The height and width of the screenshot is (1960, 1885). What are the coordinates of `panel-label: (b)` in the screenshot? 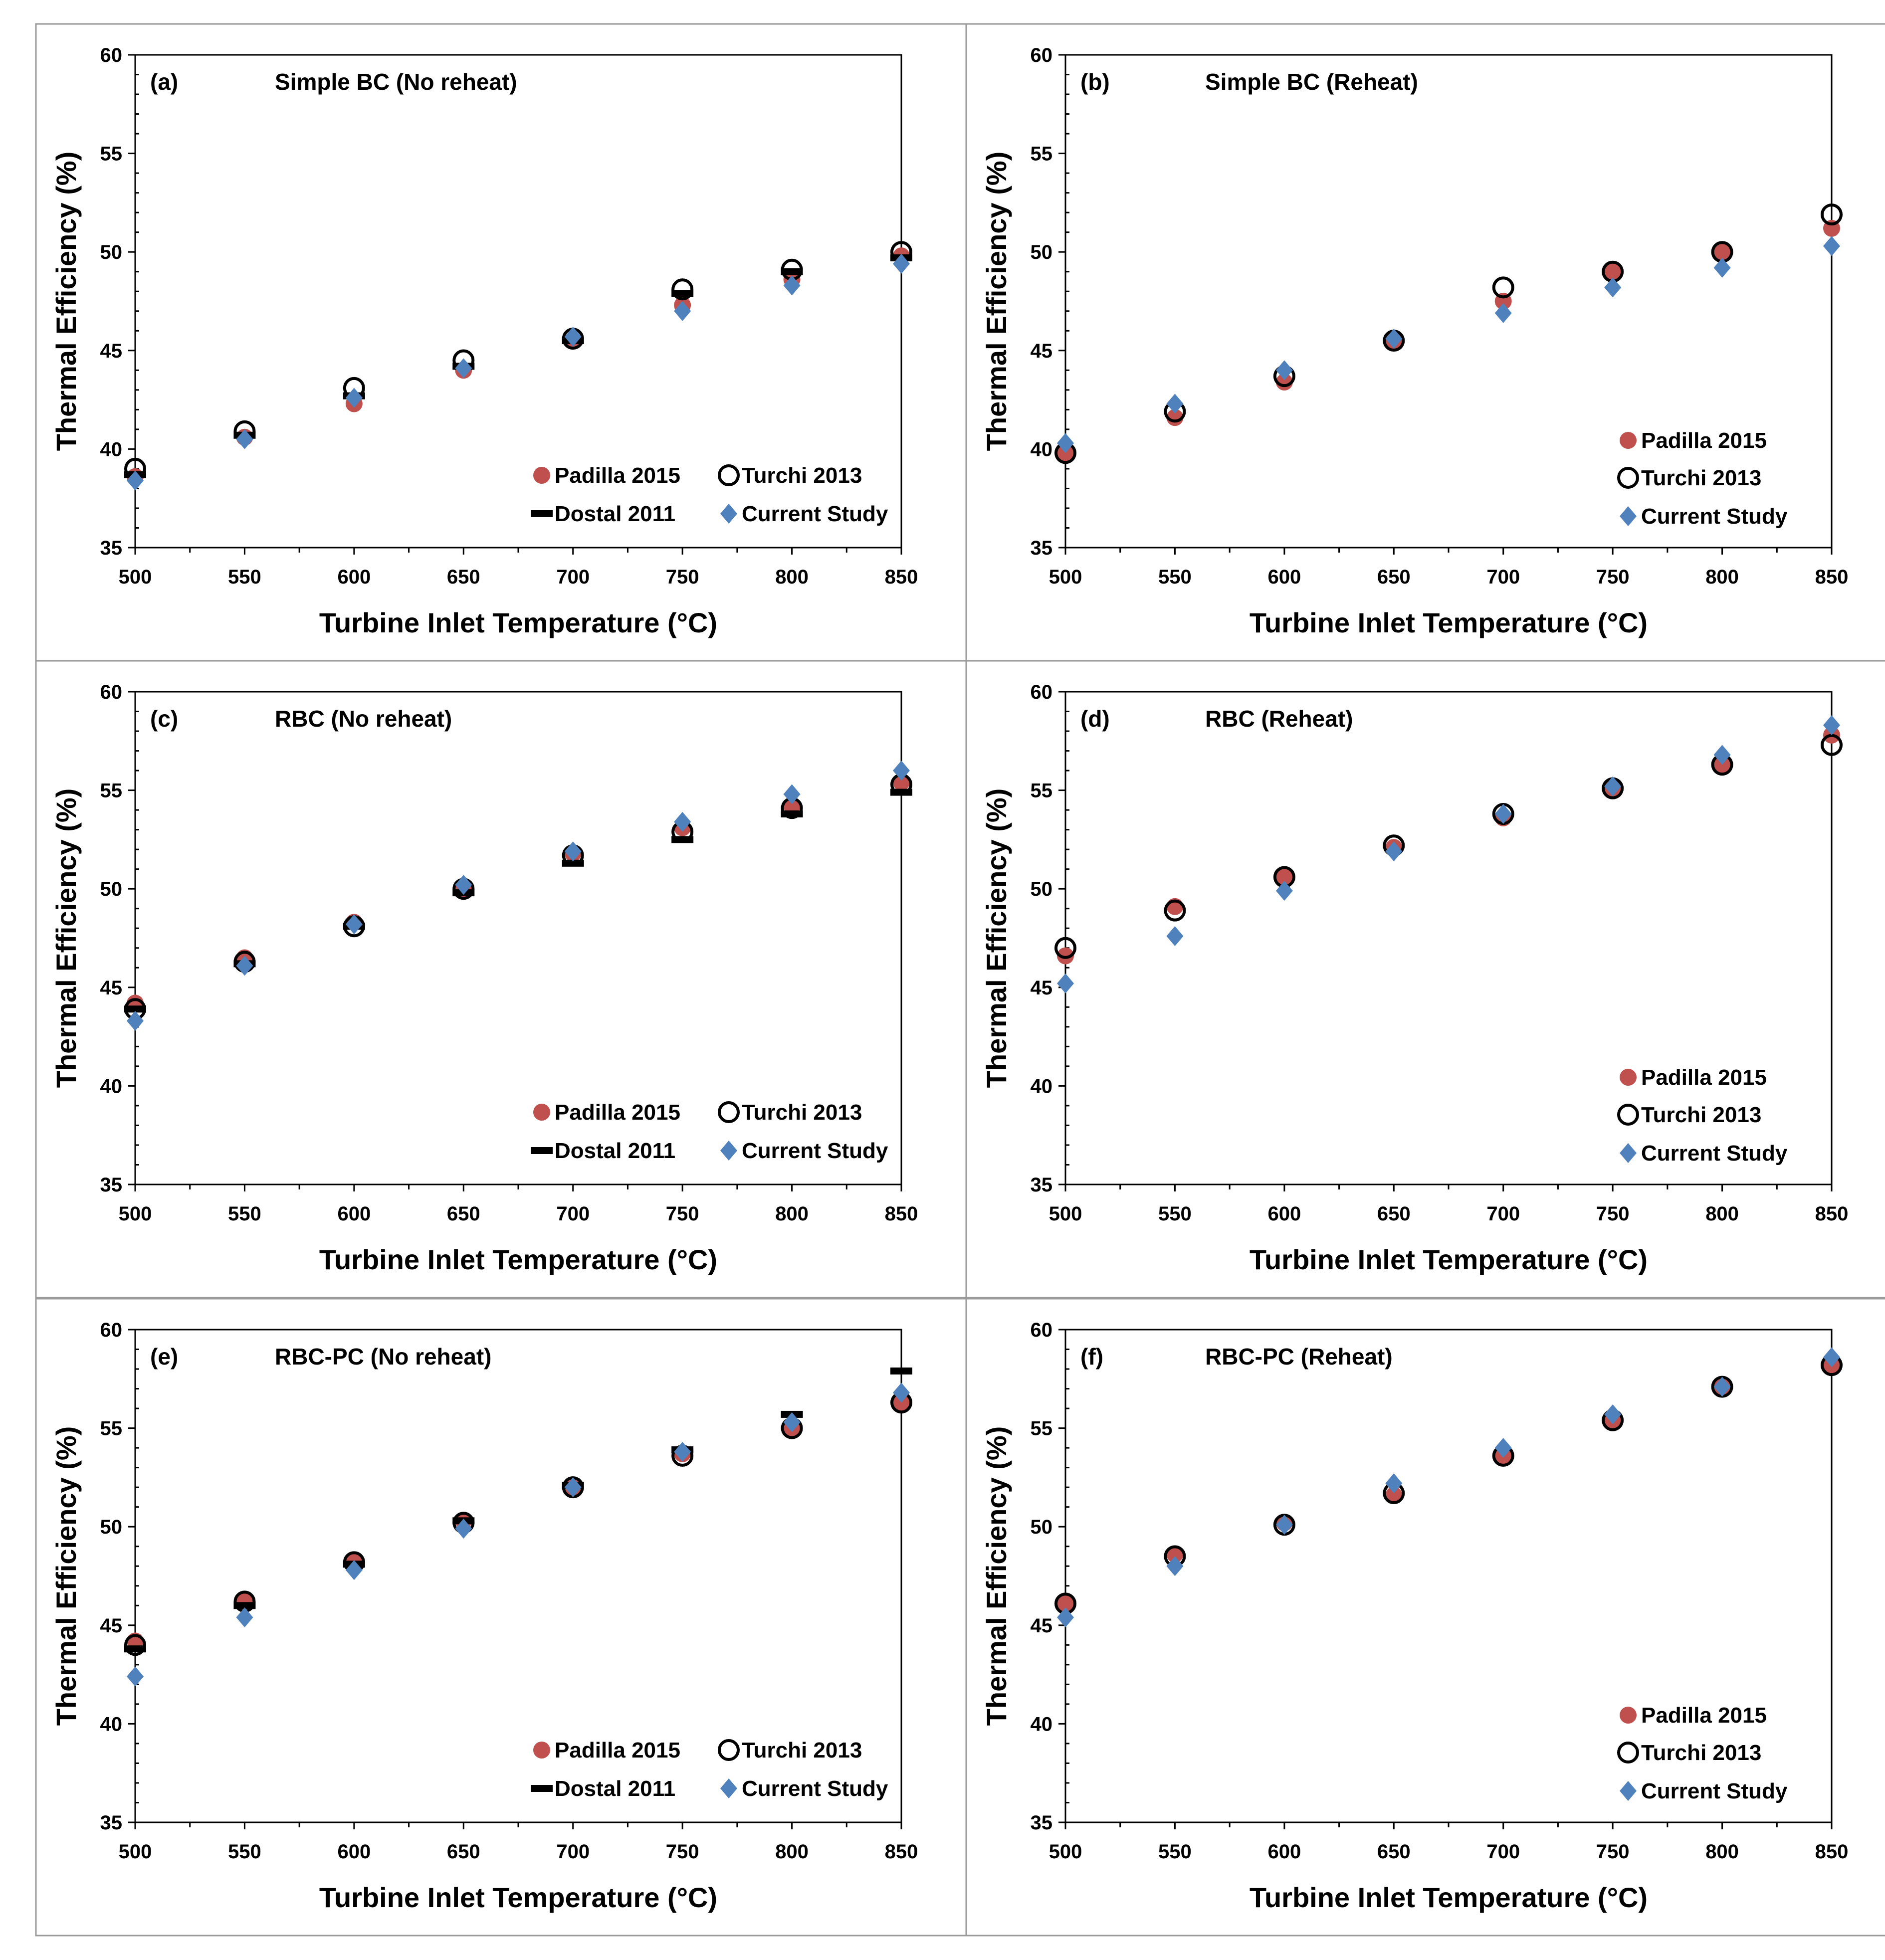 It's located at (1095, 82).